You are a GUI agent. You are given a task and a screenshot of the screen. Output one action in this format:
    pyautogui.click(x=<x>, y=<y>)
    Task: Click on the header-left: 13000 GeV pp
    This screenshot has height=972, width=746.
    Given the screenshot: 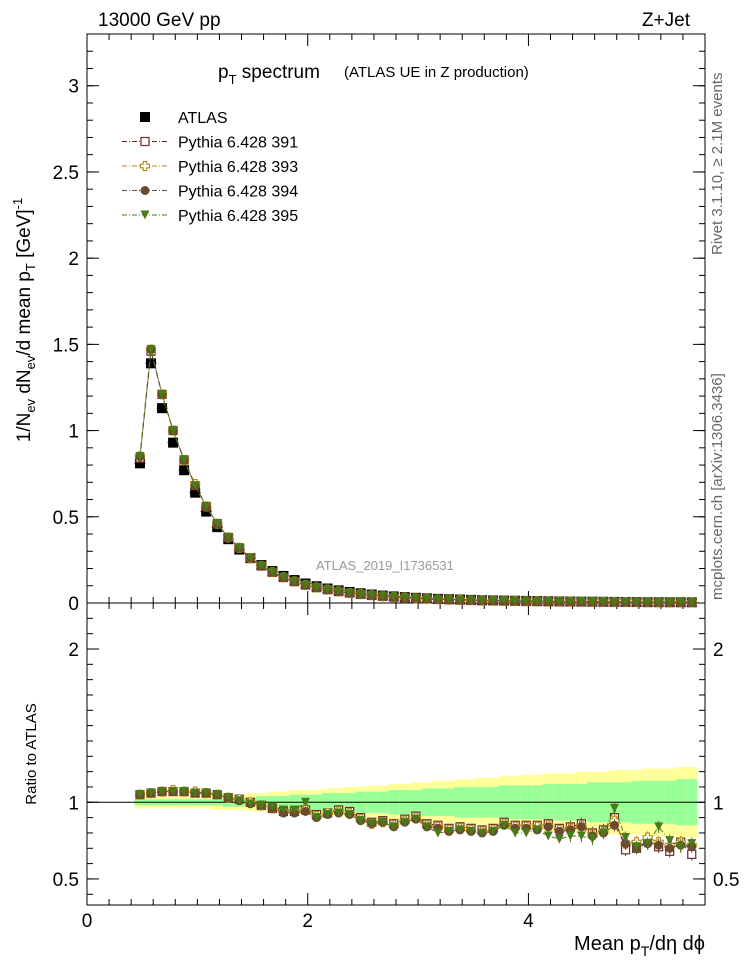 What is the action you would take?
    pyautogui.click(x=159, y=20)
    